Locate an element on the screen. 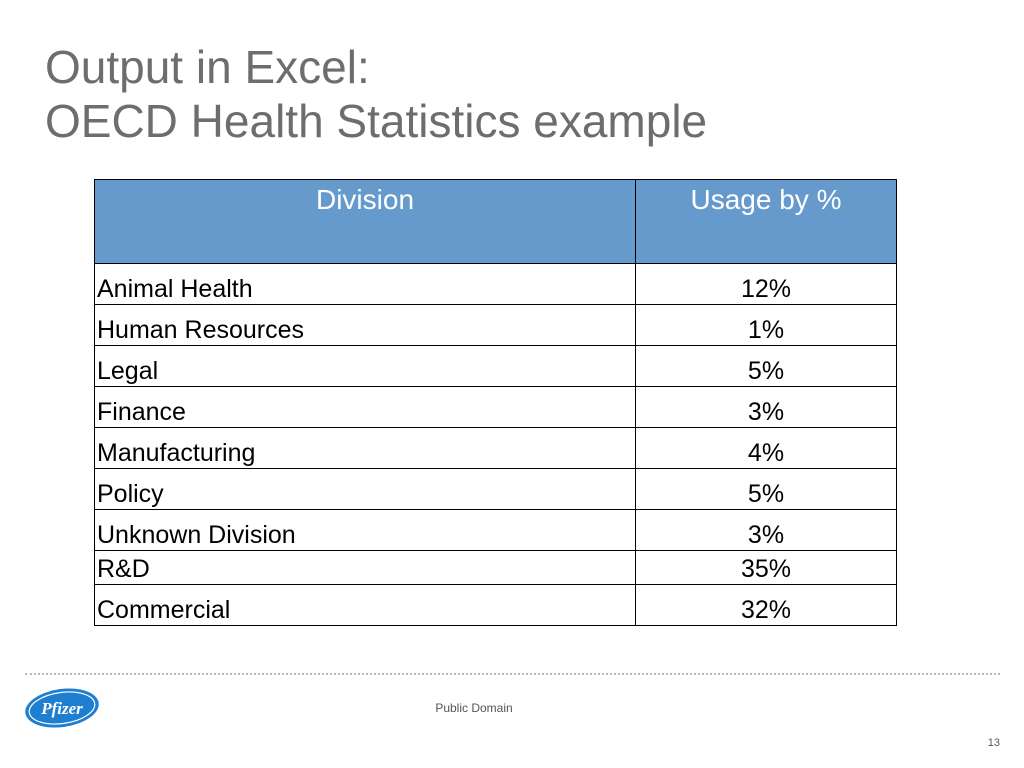 This screenshot has height=768, width=1024. header-division: Division is located at coordinates (365, 221).